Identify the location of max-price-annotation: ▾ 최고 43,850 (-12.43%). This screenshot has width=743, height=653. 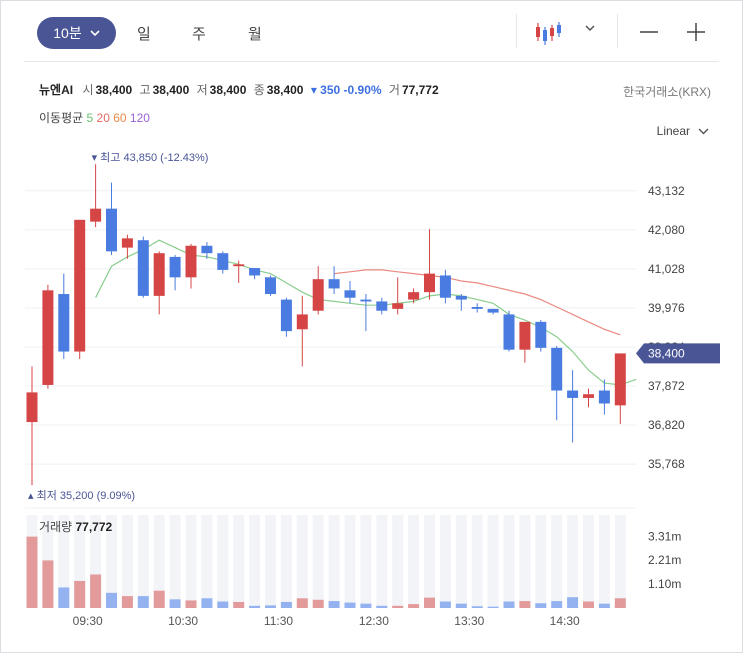
(150, 157).